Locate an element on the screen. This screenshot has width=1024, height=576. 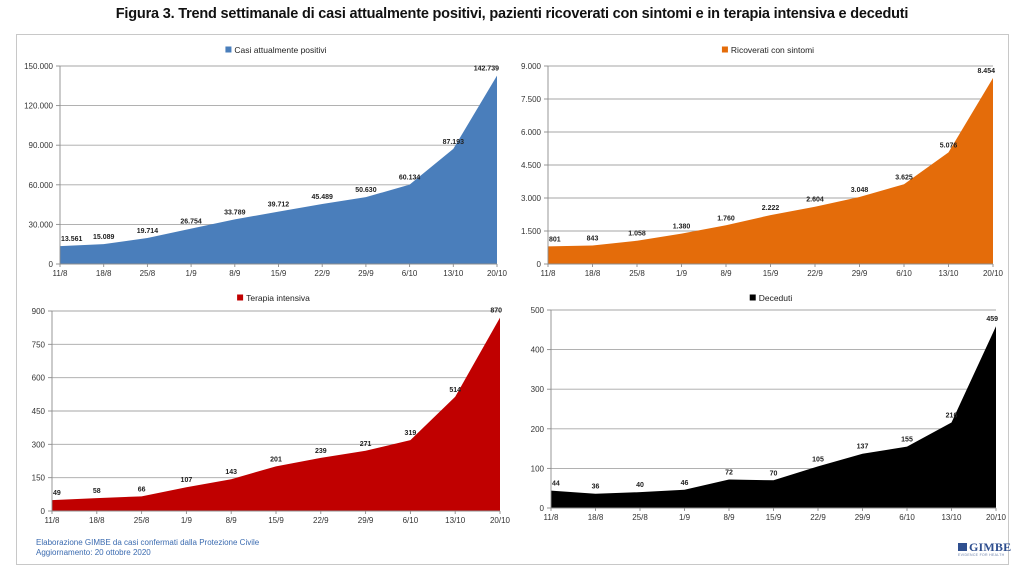
data-label: 46 is located at coordinates (685, 483).